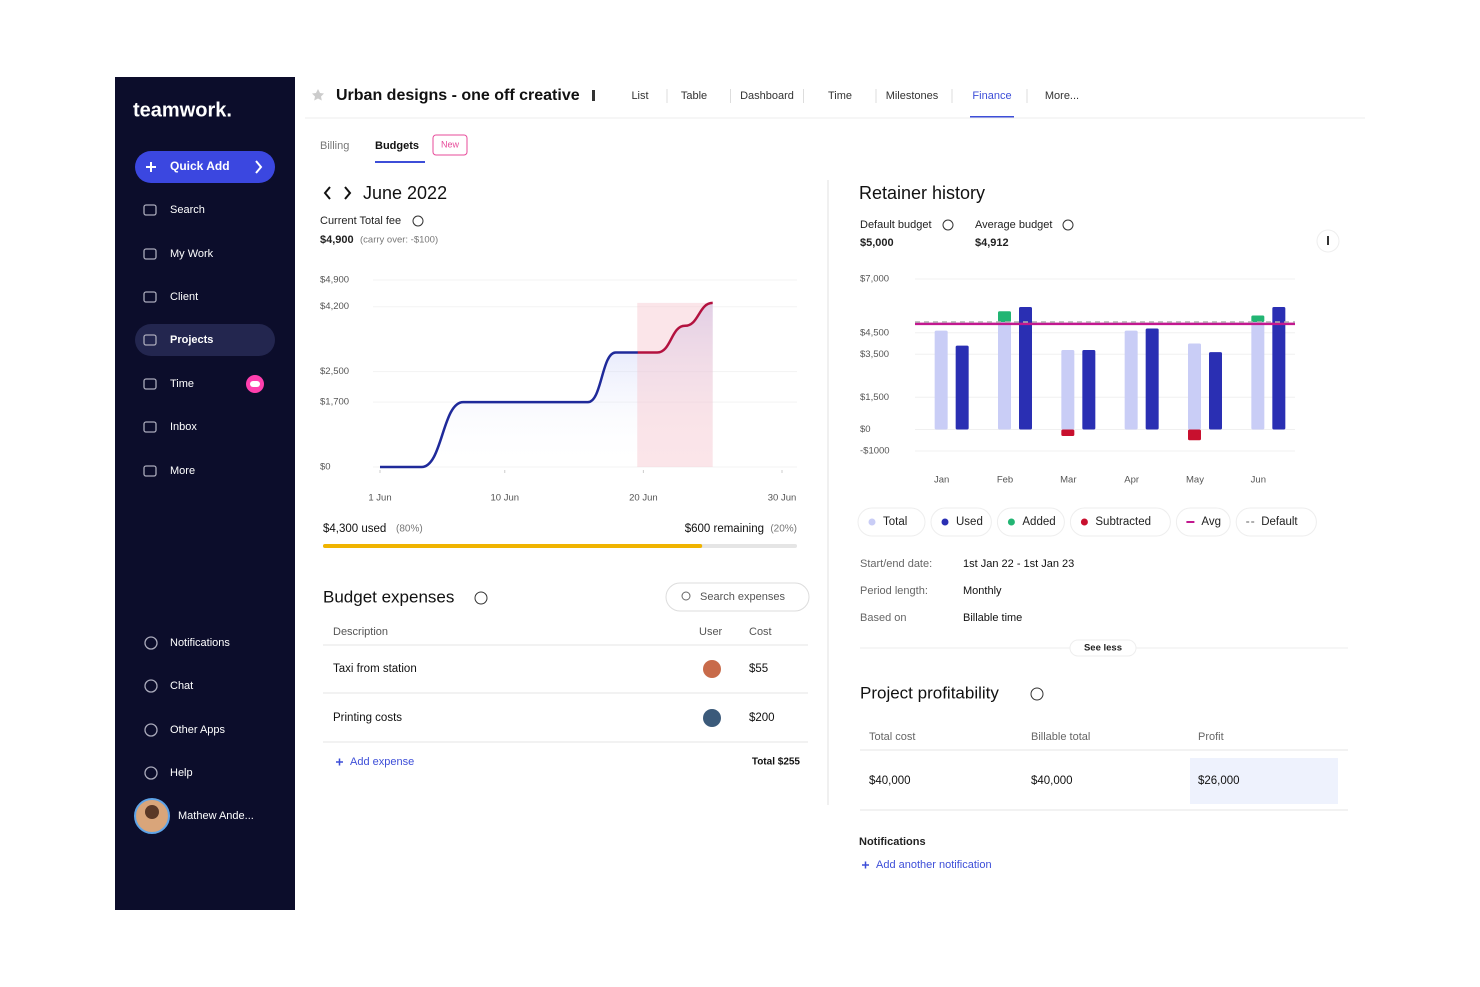 The image size is (1480, 987). What do you see at coordinates (379, 498) in the screenshot?
I see `x-tick-label: 1 Jun` at bounding box center [379, 498].